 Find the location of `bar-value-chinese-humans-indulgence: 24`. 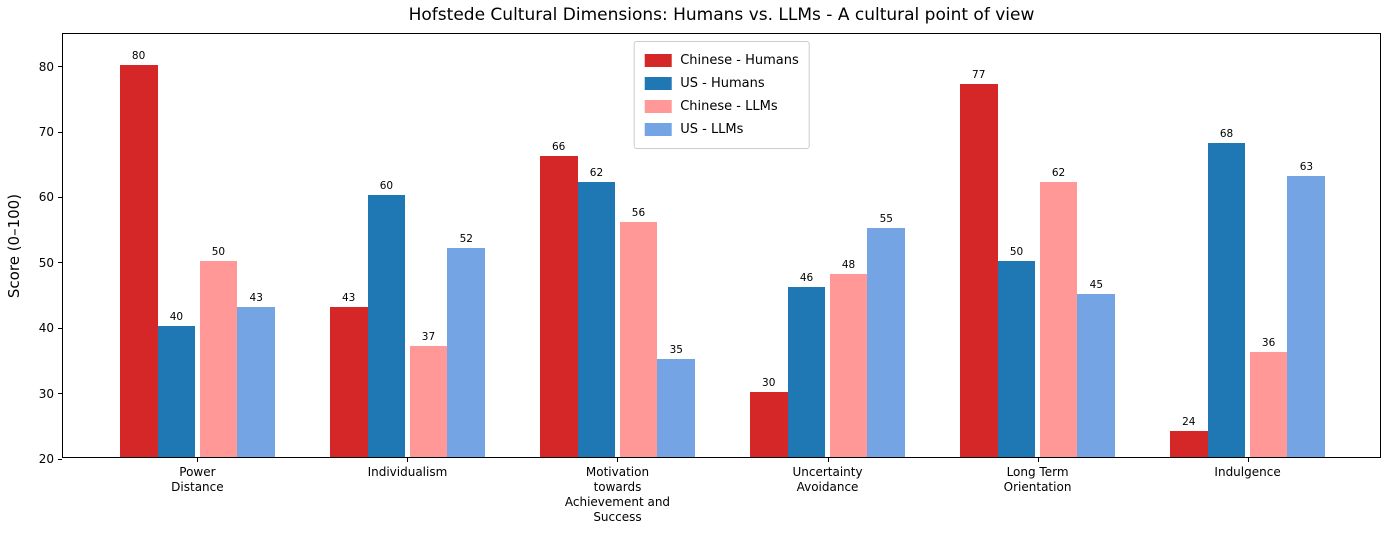

bar-value-chinese-humans-indulgence: 24 is located at coordinates (1189, 421).